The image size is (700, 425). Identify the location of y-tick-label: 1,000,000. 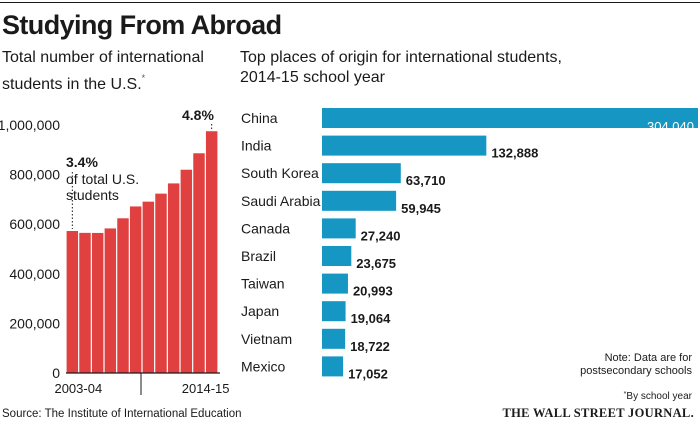
(30, 125).